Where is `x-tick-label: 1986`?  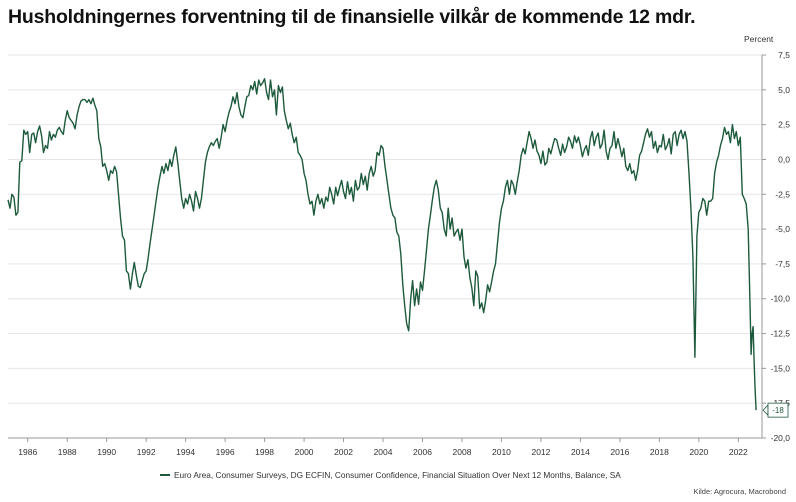
x-tick-label: 1986 is located at coordinates (27, 452).